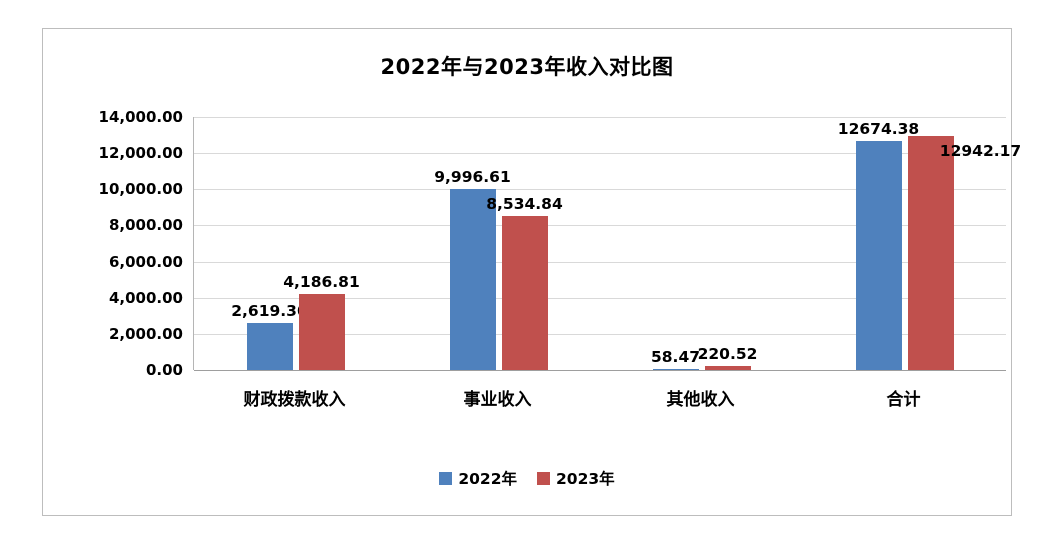 The width and height of the screenshot is (1056, 545). I want to click on bar-wrapper: 58.47, so click(675, 359).